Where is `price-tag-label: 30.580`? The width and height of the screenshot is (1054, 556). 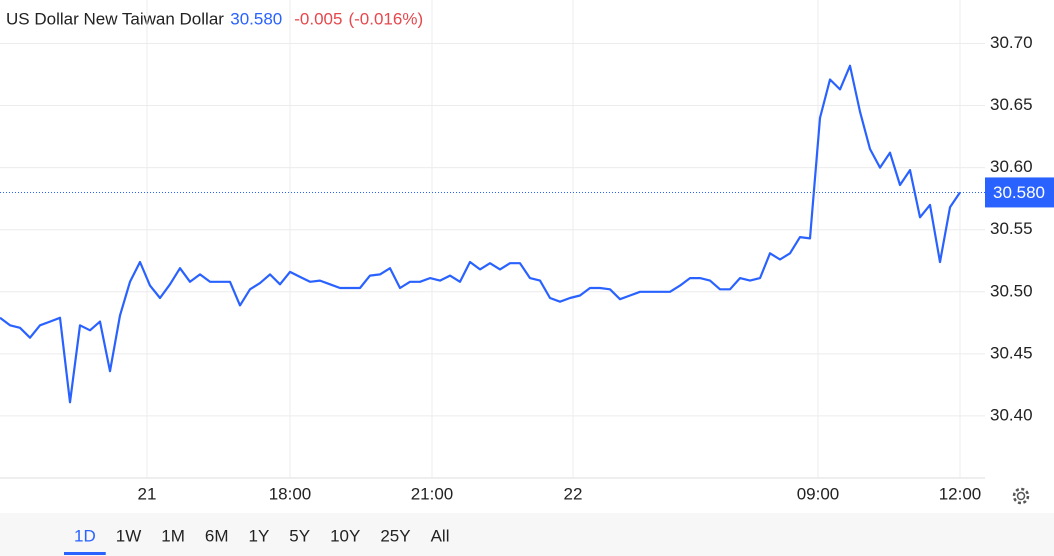
price-tag-label: 30.580 is located at coordinates (1019, 192).